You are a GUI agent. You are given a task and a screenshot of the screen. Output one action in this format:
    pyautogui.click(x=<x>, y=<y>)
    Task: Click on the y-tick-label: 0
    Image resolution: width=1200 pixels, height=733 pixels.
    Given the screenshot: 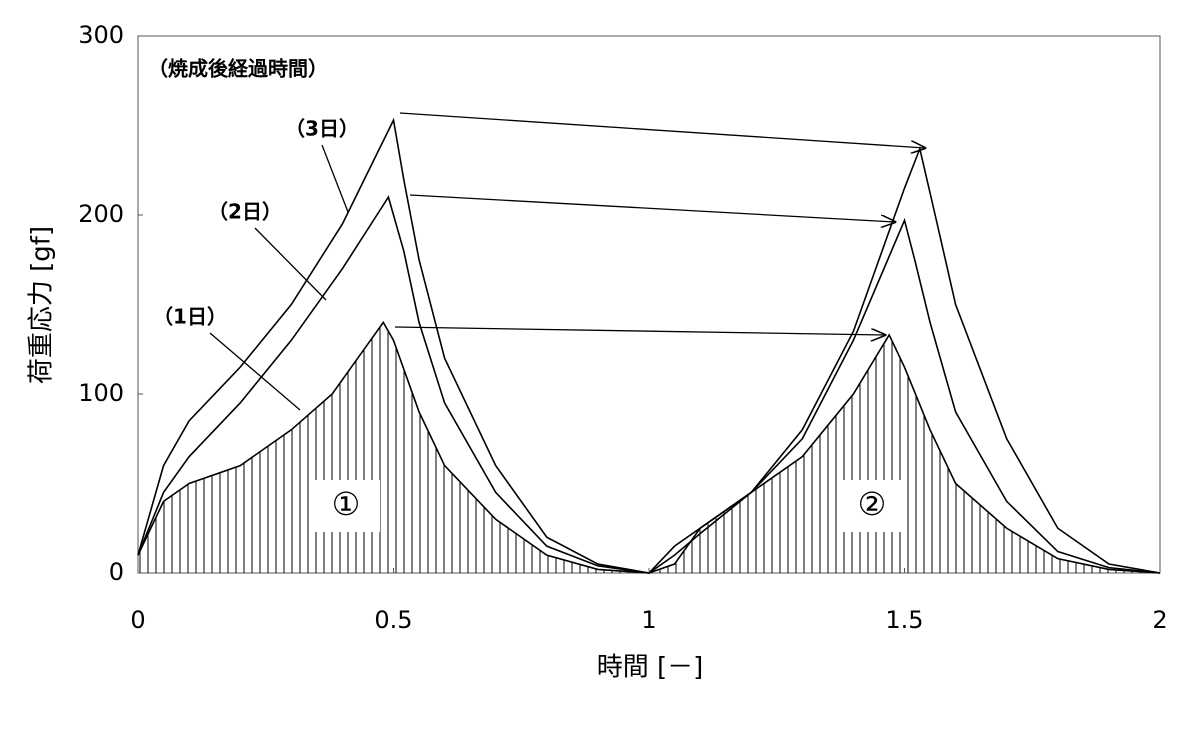 What is the action you would take?
    pyautogui.click(x=116, y=572)
    